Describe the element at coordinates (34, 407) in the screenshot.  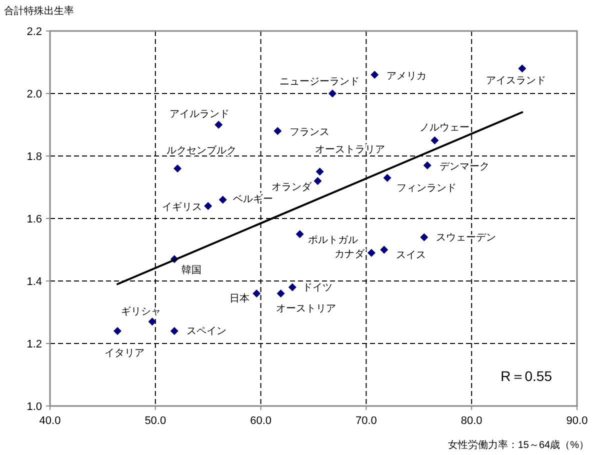
I see `y-tick-label: 1.0` at that location.